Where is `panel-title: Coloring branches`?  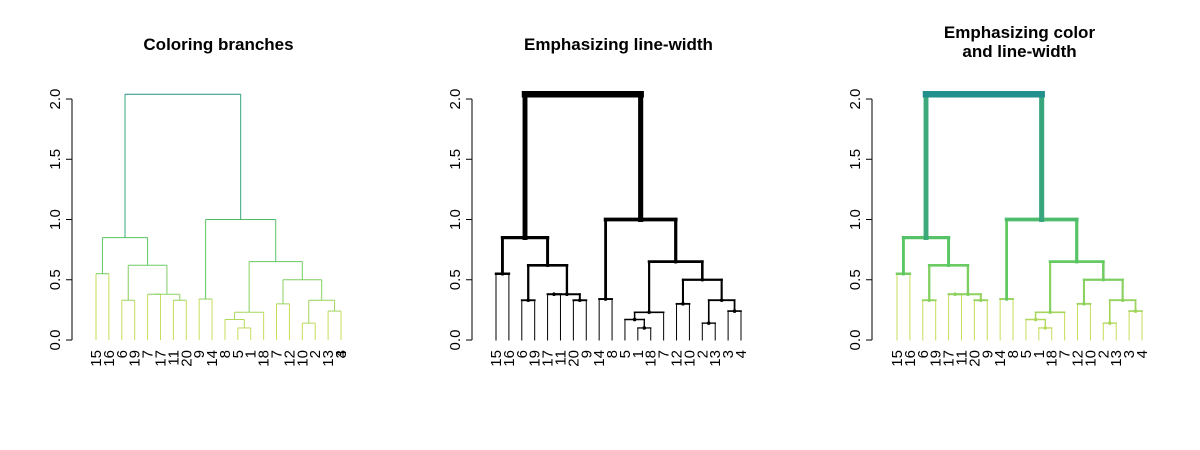
panel-title: Coloring branches is located at coordinates (218, 44).